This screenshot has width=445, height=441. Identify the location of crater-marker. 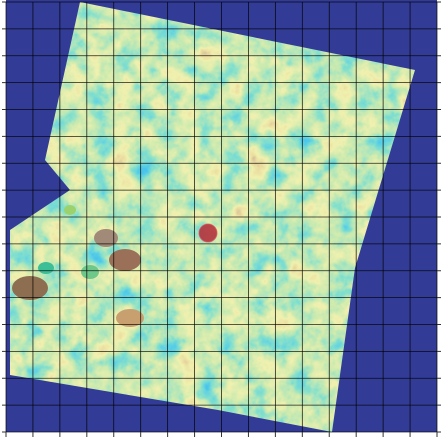
(208, 233).